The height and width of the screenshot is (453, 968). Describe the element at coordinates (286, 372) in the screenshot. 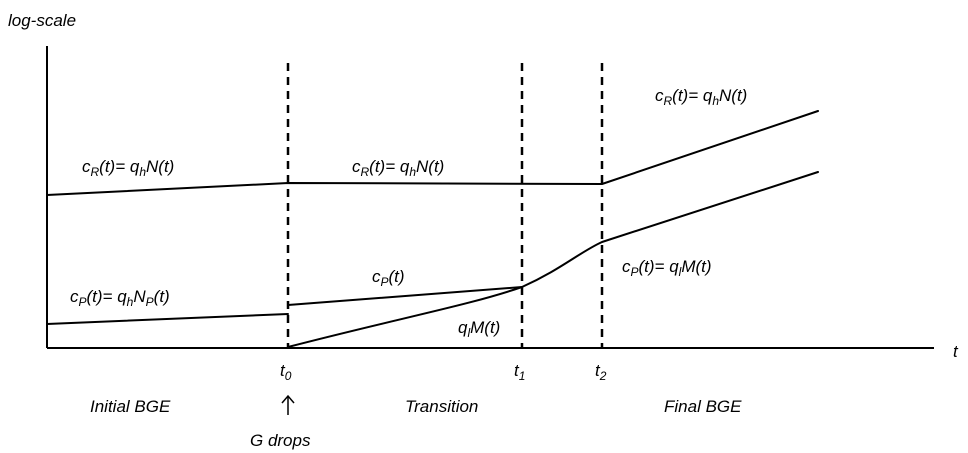

I see `t0-label: t0` at that location.